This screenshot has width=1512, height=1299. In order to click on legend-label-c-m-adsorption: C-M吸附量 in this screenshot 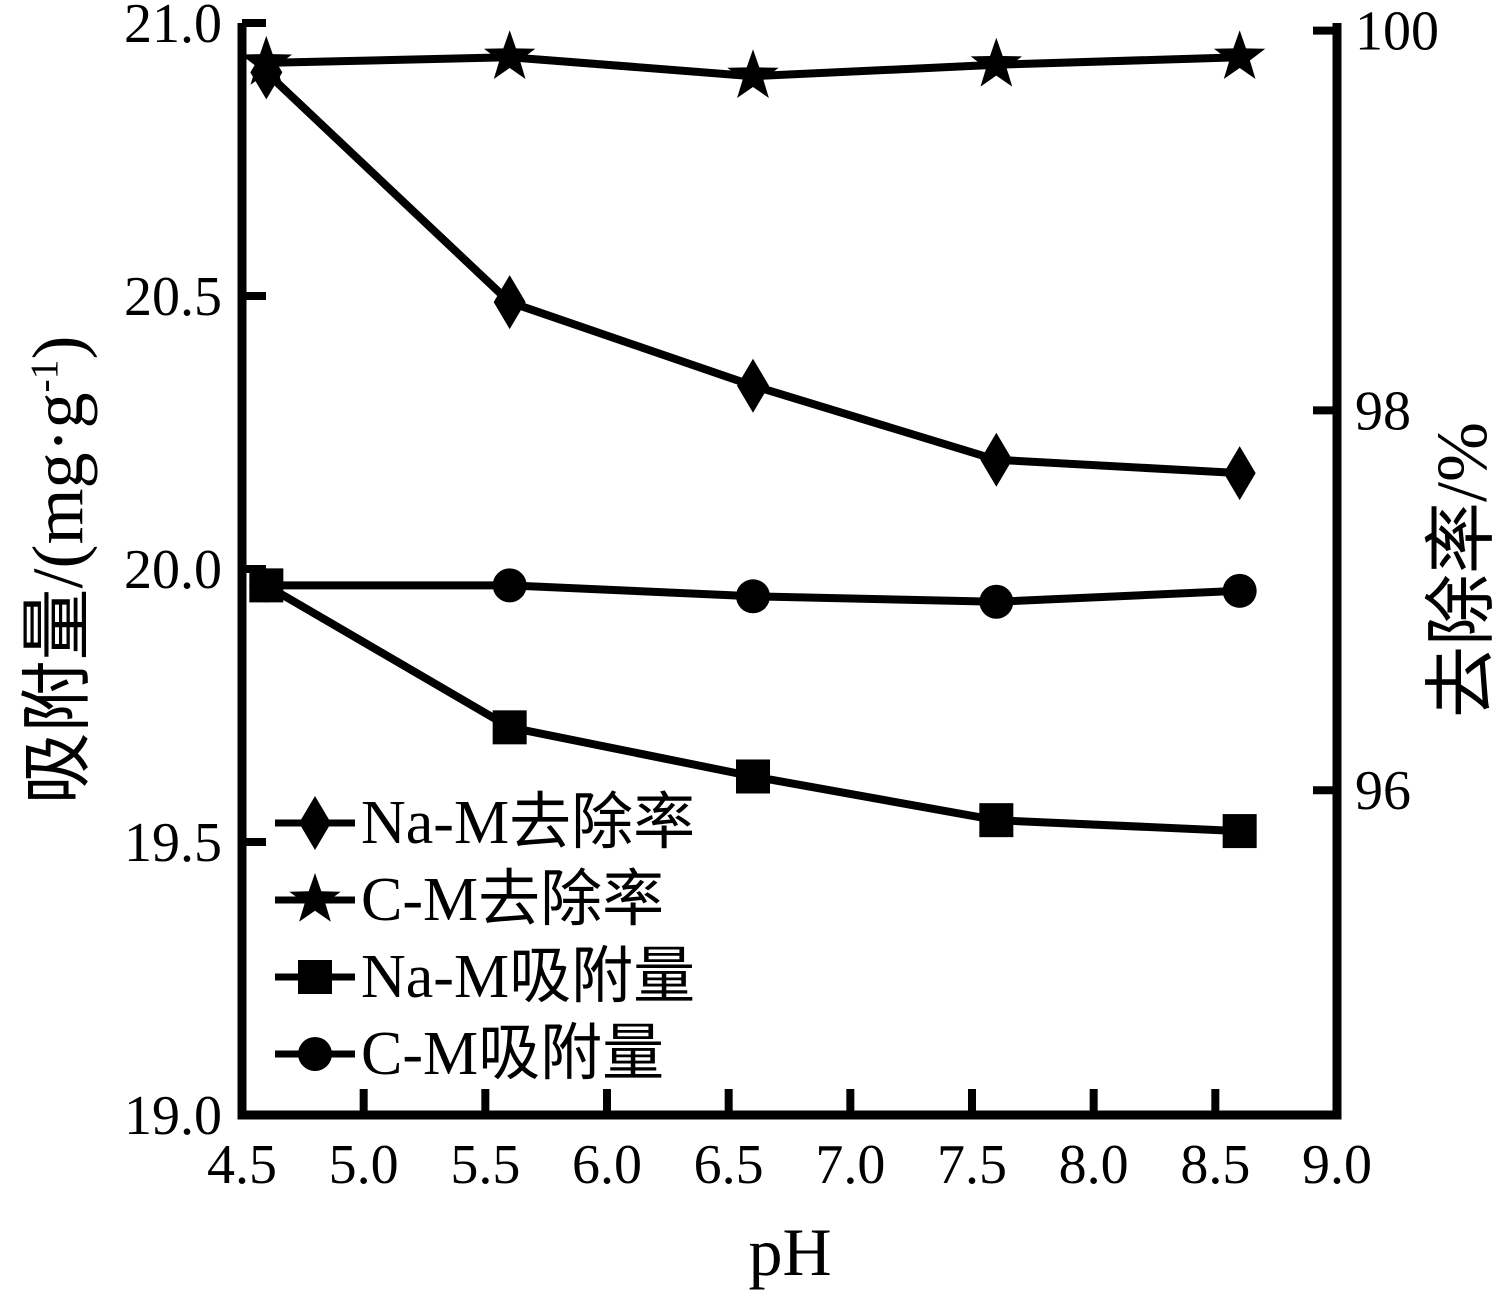, I will do `click(513, 1053)`.